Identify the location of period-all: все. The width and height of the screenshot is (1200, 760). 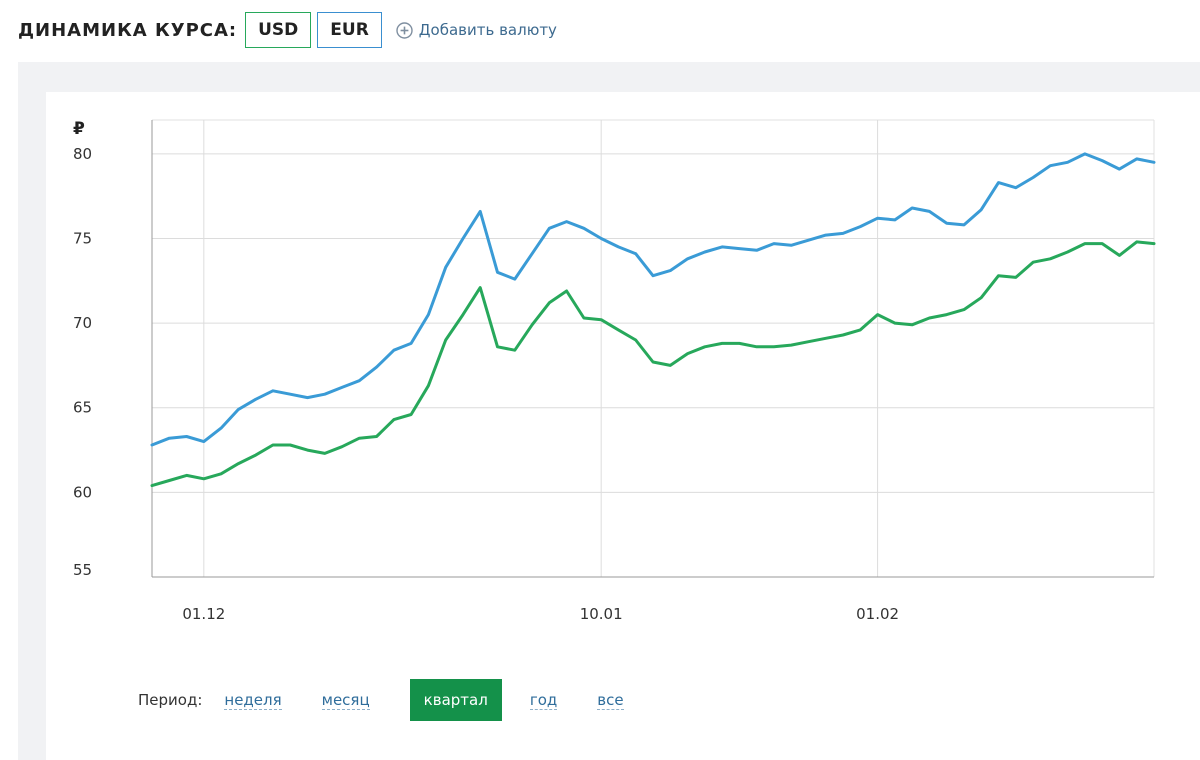
(610, 700).